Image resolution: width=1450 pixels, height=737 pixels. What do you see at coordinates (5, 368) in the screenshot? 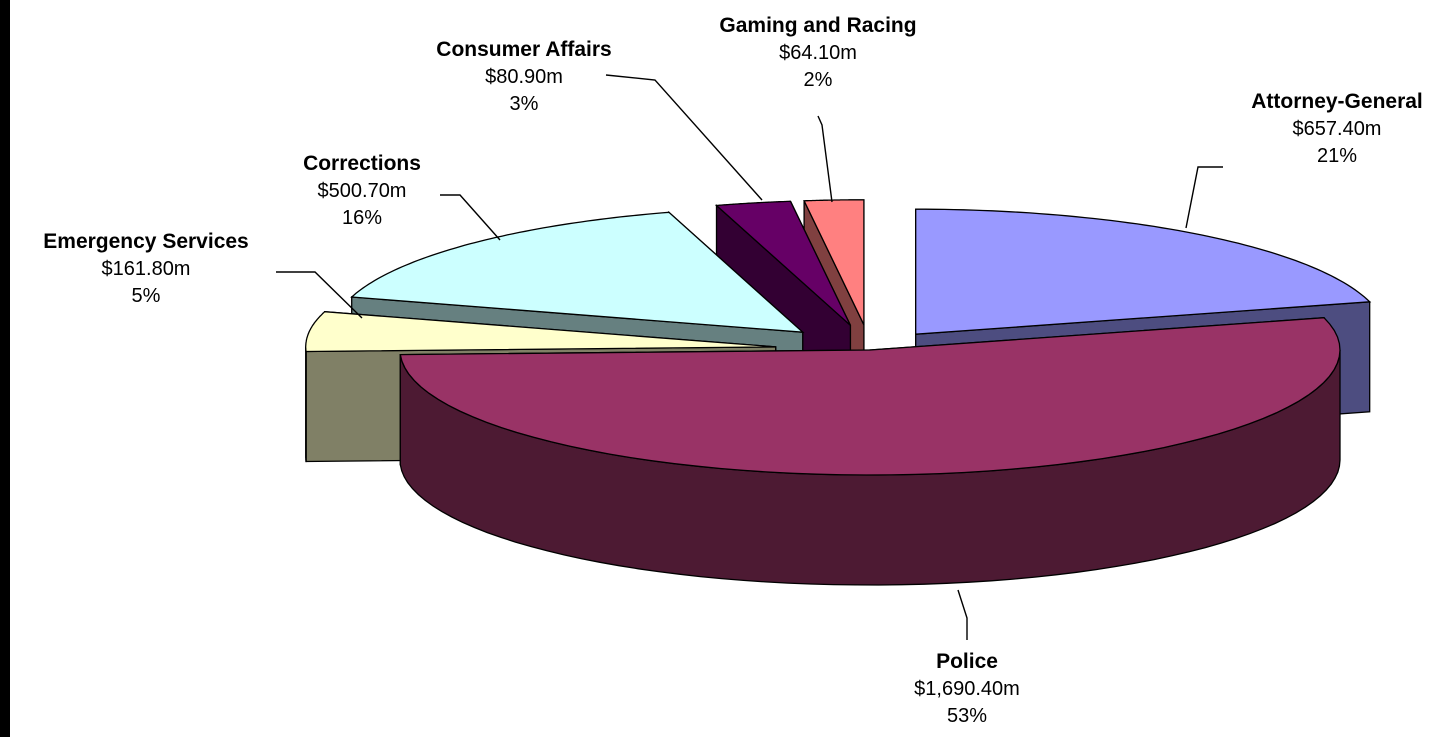
I see `left-border` at bounding box center [5, 368].